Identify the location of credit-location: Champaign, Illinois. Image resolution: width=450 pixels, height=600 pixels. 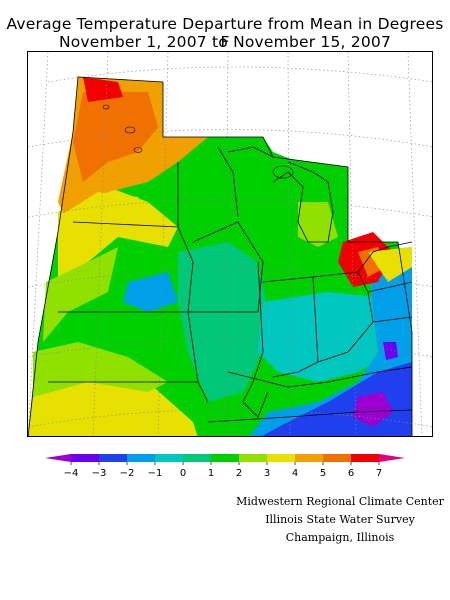
(340, 537).